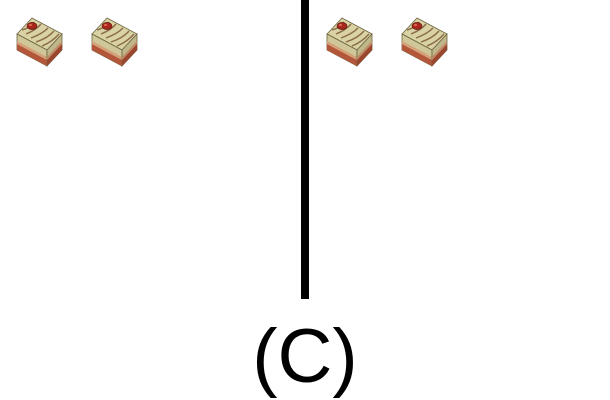 This screenshot has width=610, height=400. What do you see at coordinates (305, 356) in the screenshot?
I see `option-label: (C)` at bounding box center [305, 356].